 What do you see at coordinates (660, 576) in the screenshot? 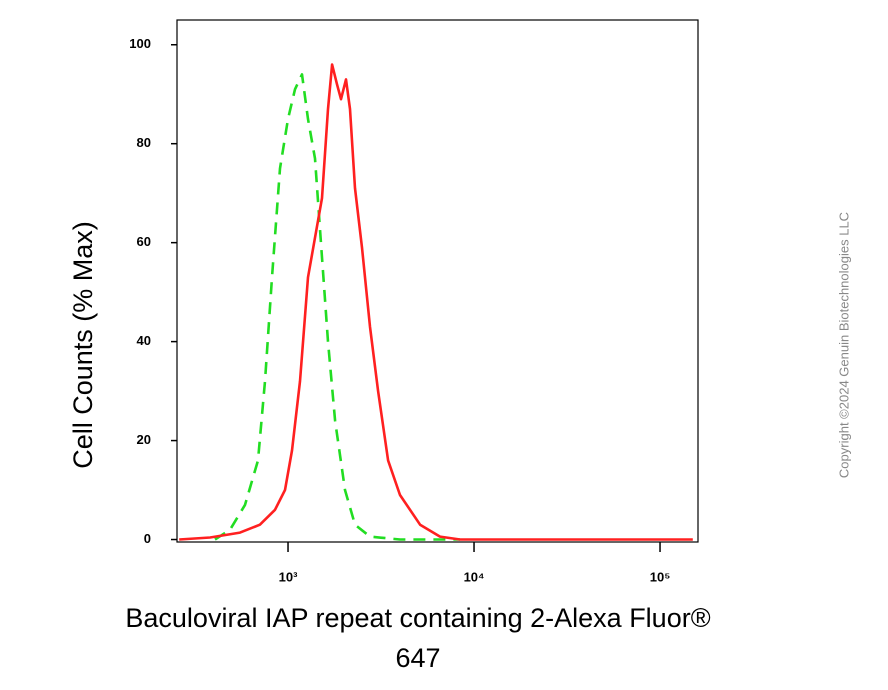
I see `x-tick-label: 10⁵` at bounding box center [660, 576].